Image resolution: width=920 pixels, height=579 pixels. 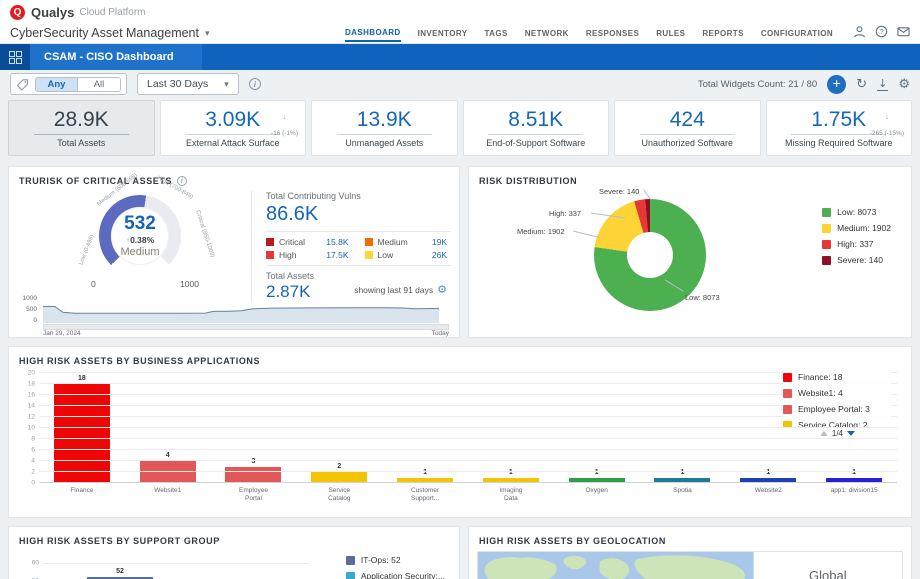 I want to click on legend-value: 15.8K, so click(x=337, y=242).